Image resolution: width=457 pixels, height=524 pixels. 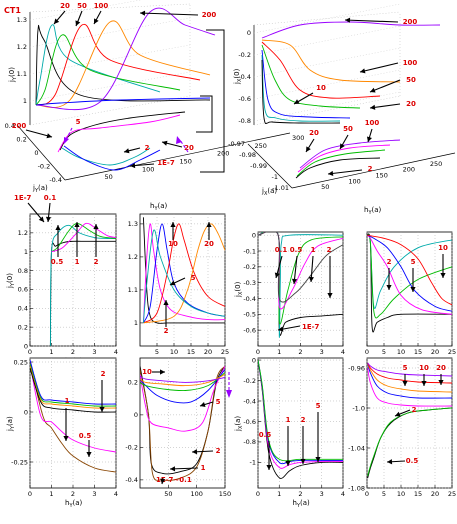 I want to click on y-tick-label: 100, so click(x=148, y=169).